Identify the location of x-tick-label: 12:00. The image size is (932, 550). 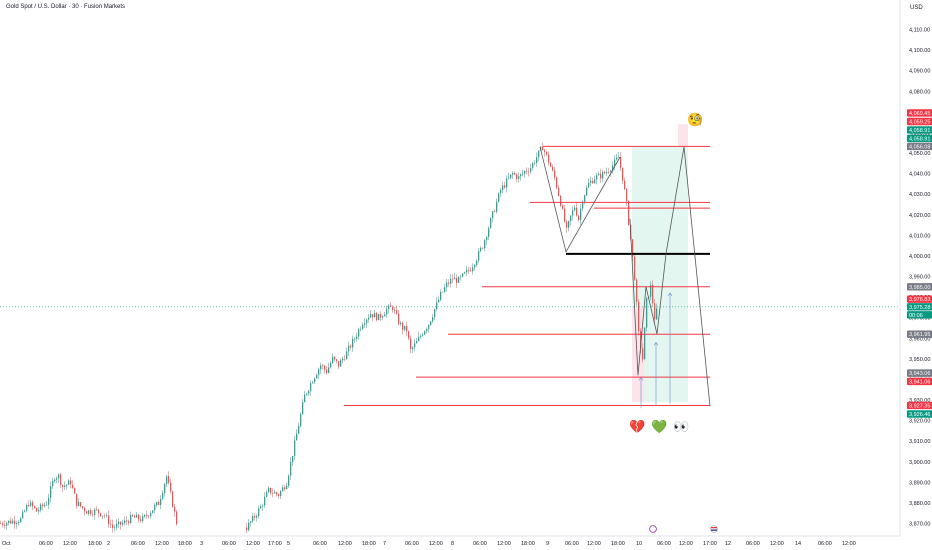
(504, 544).